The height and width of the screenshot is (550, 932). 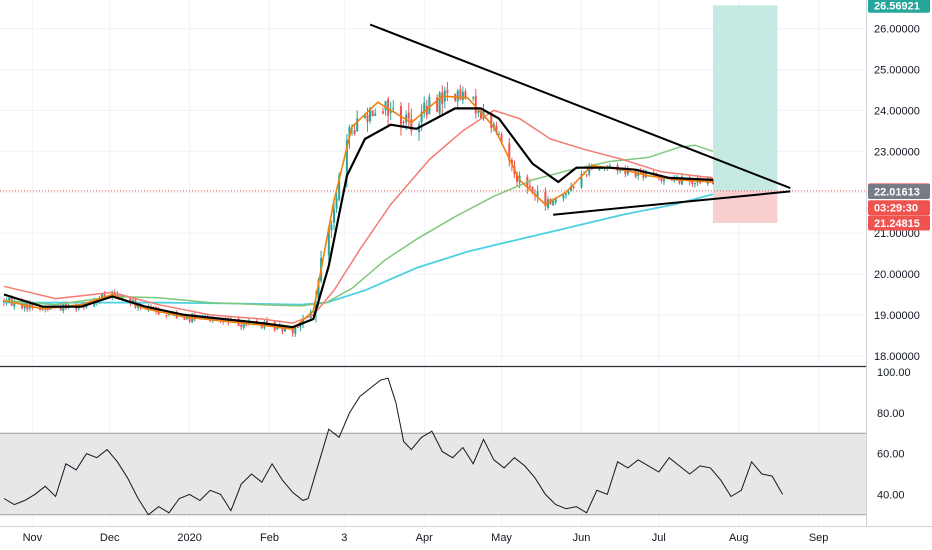 What do you see at coordinates (501, 538) in the screenshot?
I see `time-tick-label: May` at bounding box center [501, 538].